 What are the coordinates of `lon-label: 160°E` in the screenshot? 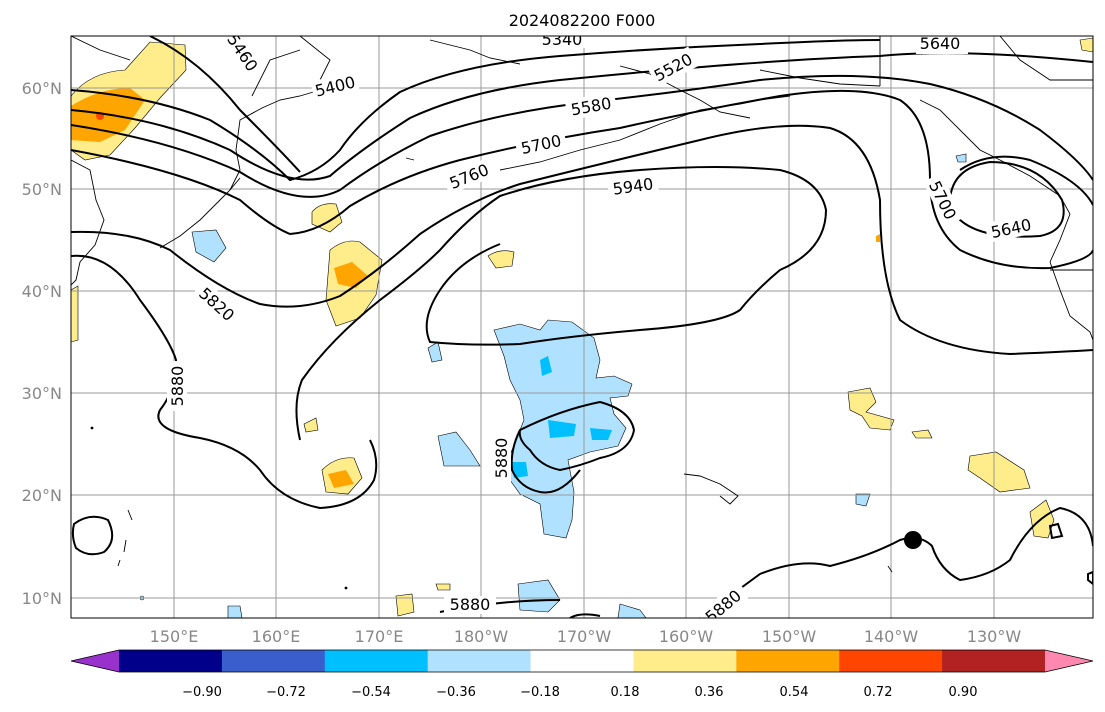 It's located at (276, 636).